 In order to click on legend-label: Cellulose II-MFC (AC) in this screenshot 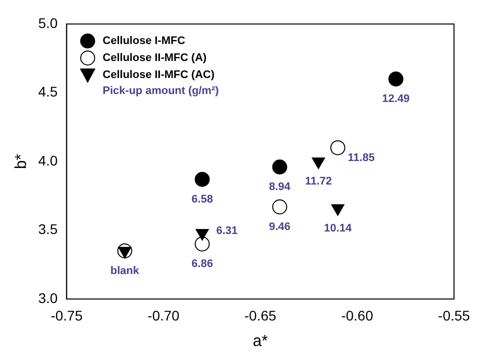, I will do `click(158, 75)`.